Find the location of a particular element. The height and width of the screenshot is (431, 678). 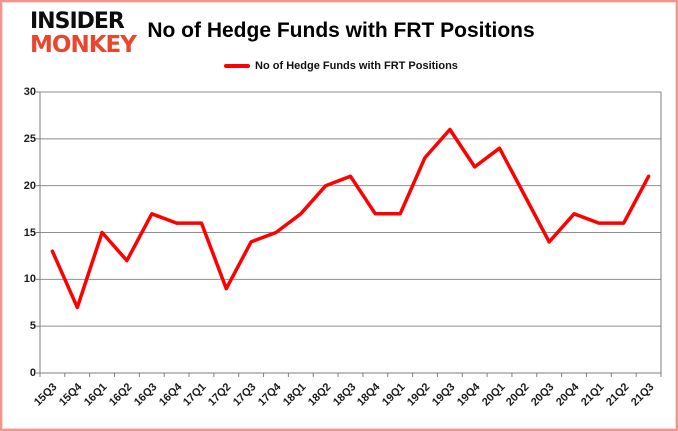

y-axis-label: 20 is located at coordinates (29, 185).